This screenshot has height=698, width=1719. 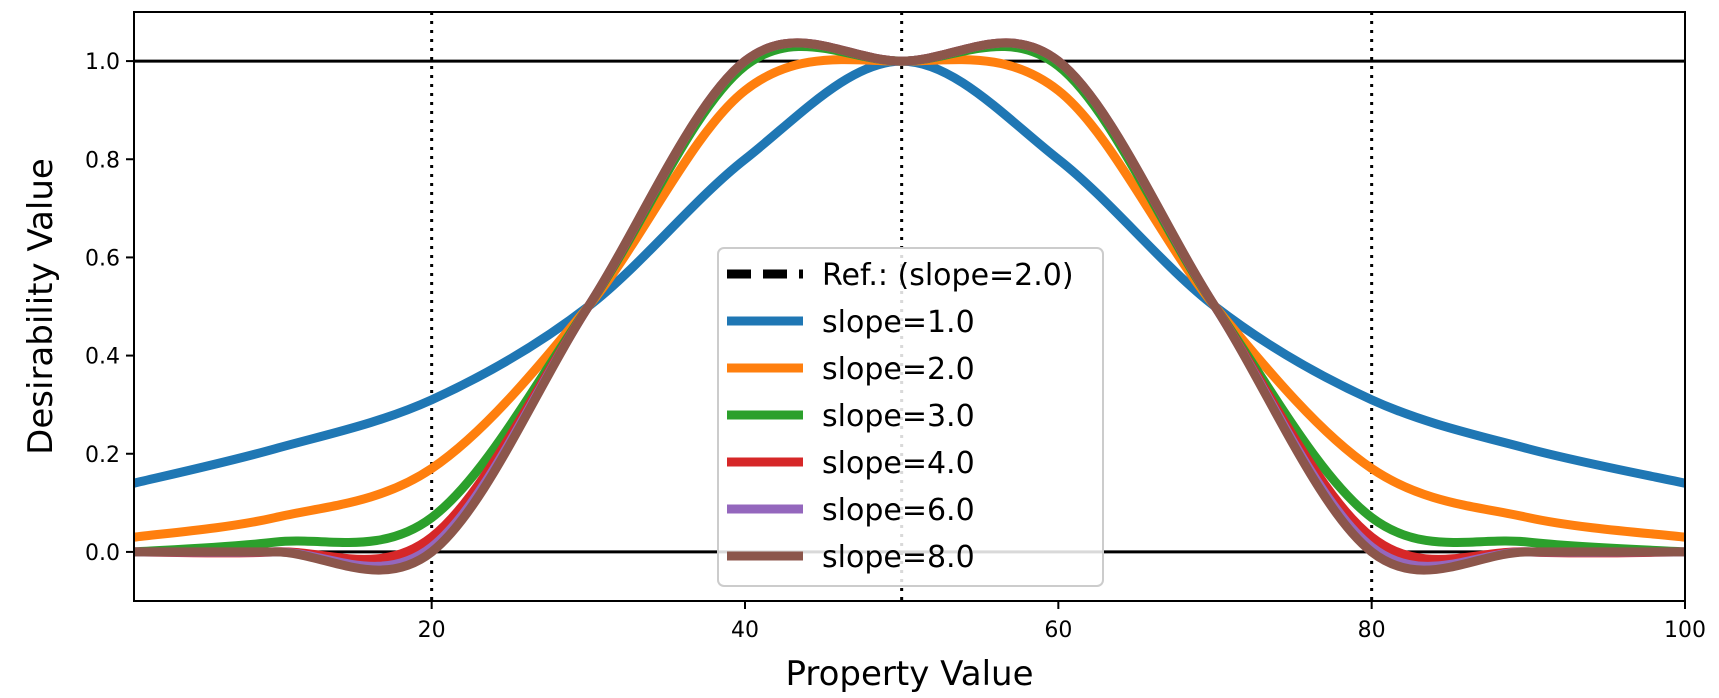 What do you see at coordinates (102, 357) in the screenshot?
I see `y-tick-label: 0.4` at bounding box center [102, 357].